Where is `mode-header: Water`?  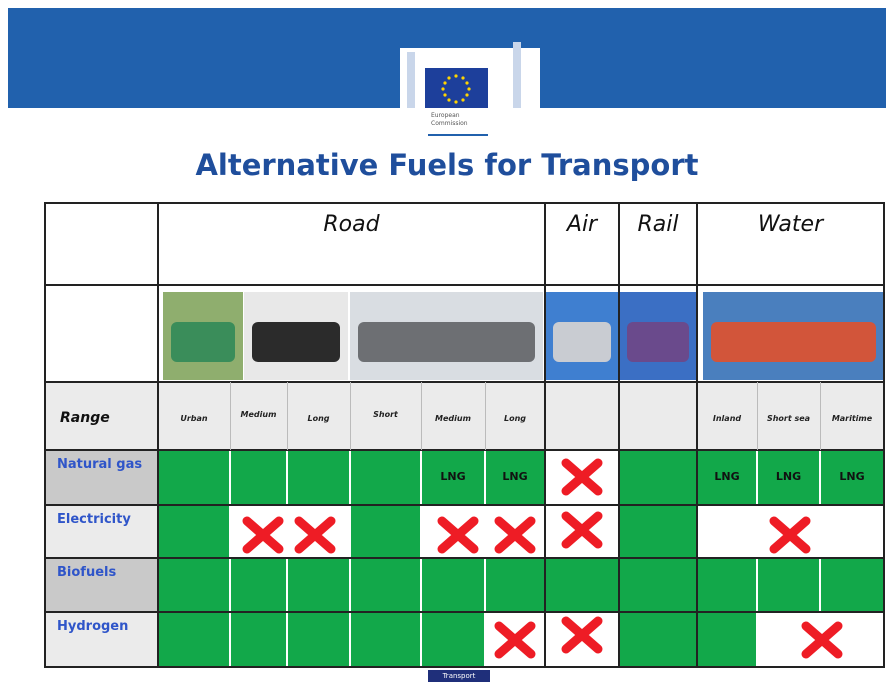
mode-header: Water is located at coordinates (790, 224).